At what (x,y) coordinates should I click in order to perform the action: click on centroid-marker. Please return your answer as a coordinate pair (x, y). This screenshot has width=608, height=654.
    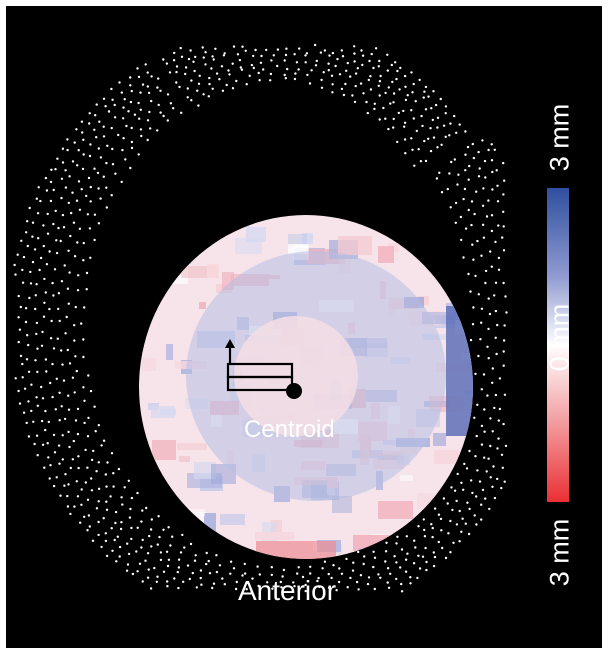
    Looking at the image, I should click on (263, 369).